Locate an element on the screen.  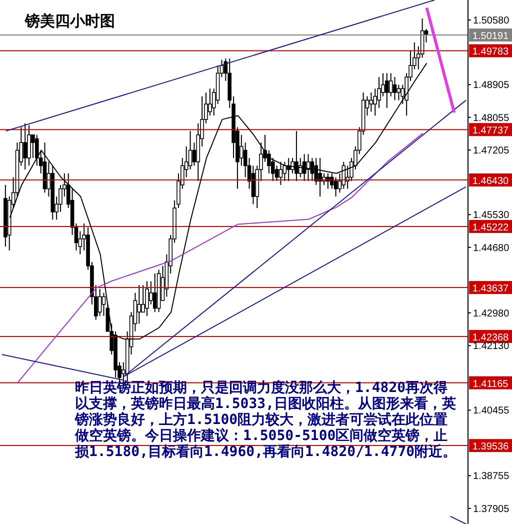
y-tick-label: 1.48905 is located at coordinates (491, 86).